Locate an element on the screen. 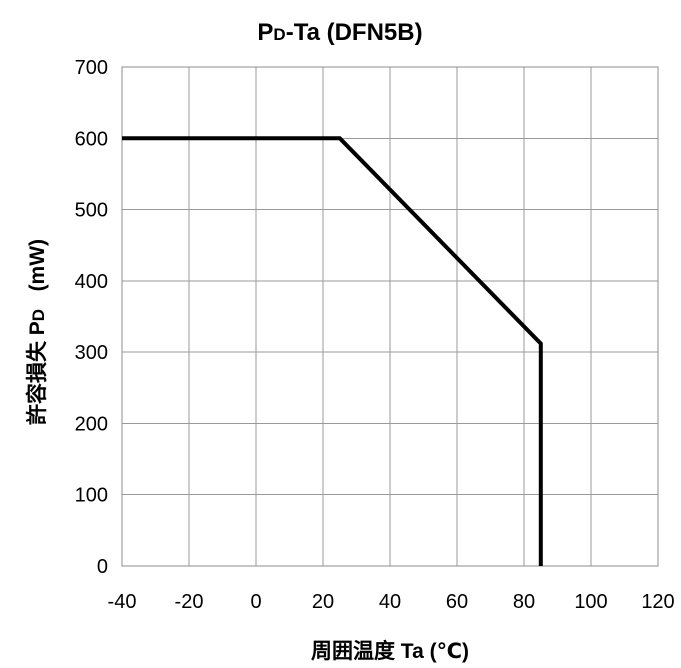 The height and width of the screenshot is (668, 681). y-axis-title-suffix: (mW) is located at coordinates (37, 274).